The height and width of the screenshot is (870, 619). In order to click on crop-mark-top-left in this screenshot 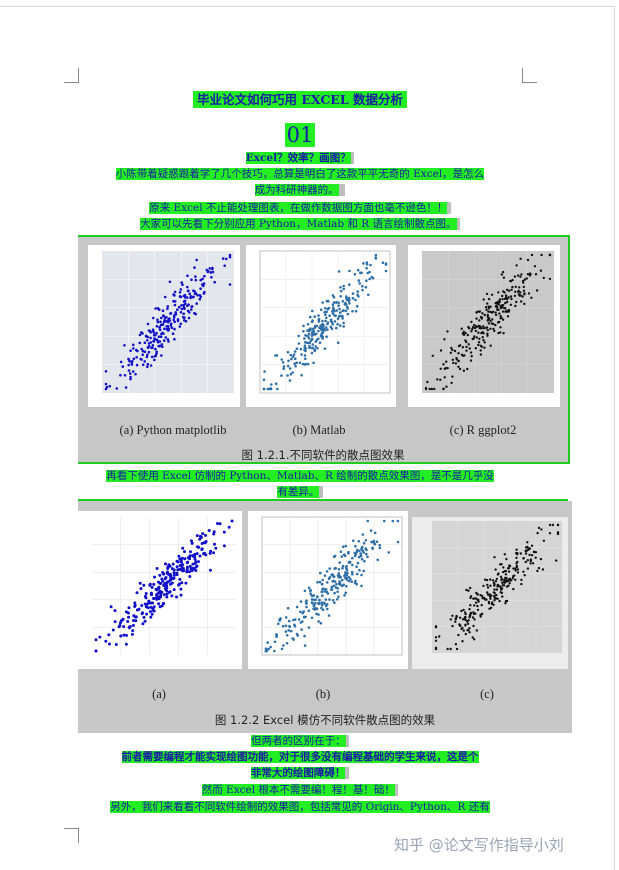, I will do `click(71, 75)`.